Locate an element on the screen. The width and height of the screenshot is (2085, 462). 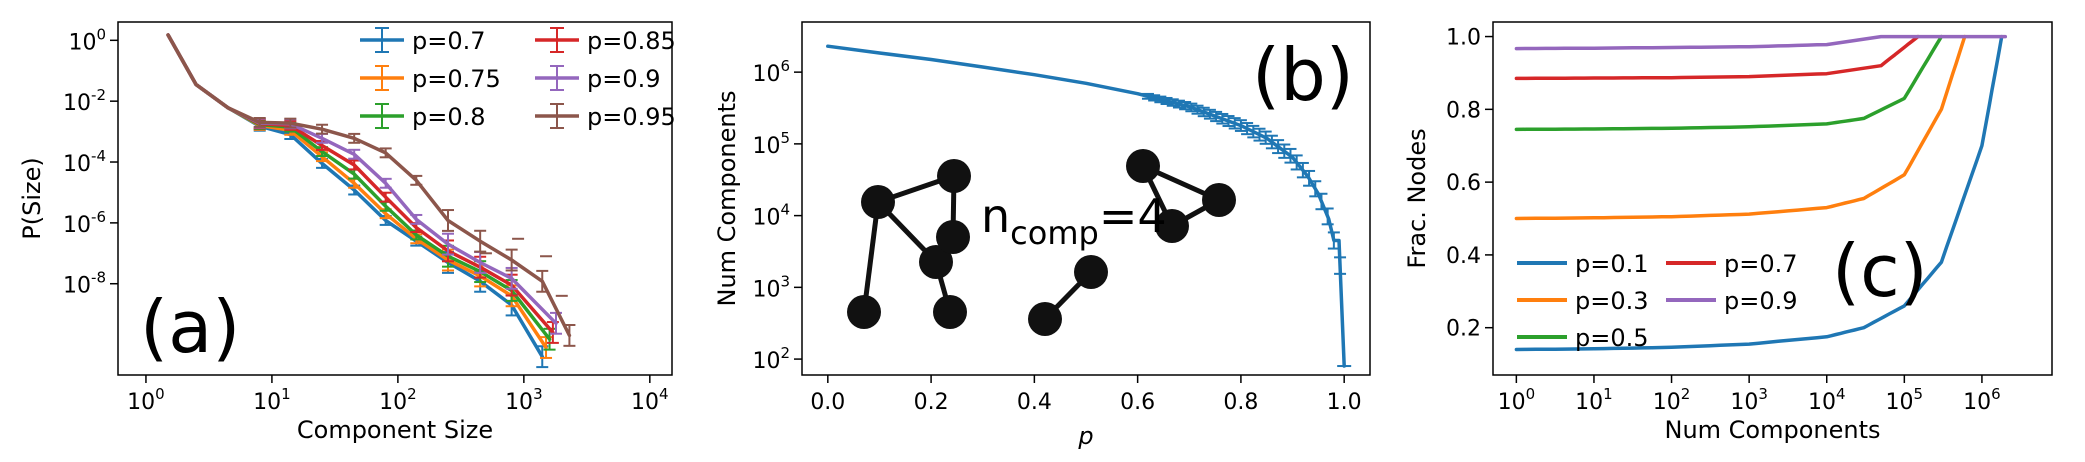
legend-label: p=0.8 is located at coordinates (449, 117).